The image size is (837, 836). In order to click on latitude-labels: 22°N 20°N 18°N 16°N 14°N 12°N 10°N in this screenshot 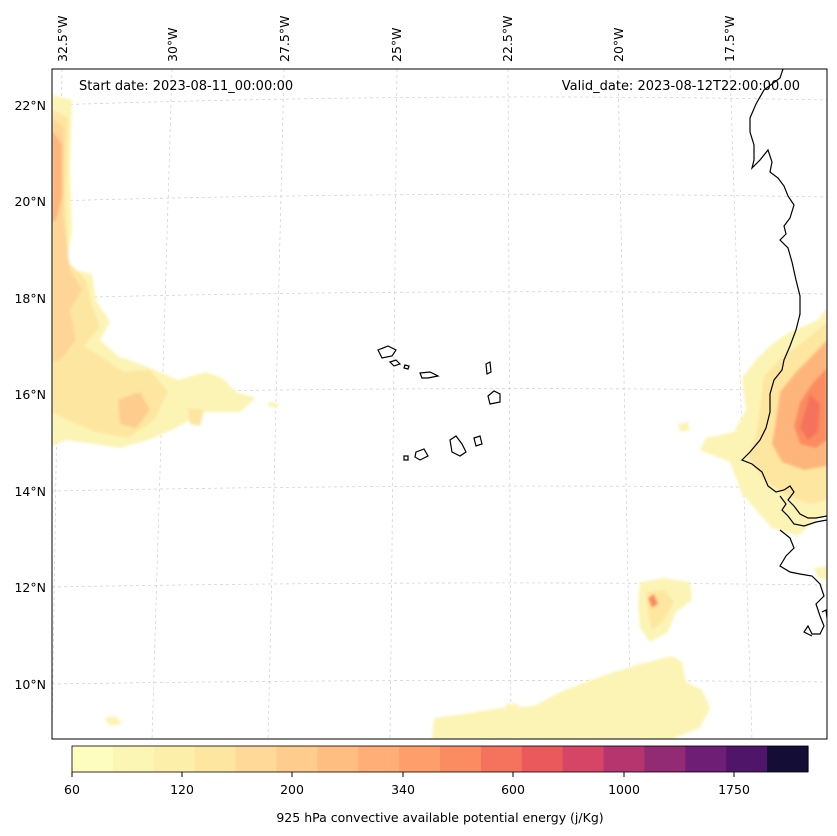, I will do `click(30, 395)`.